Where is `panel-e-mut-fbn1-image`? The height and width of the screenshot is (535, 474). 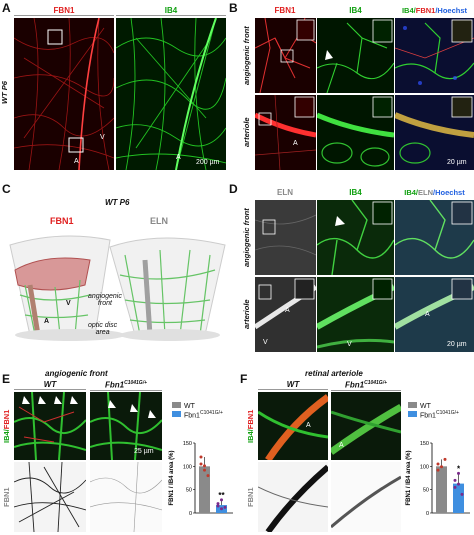 panel-e-mut-fbn1-image is located at coordinates (126, 497).